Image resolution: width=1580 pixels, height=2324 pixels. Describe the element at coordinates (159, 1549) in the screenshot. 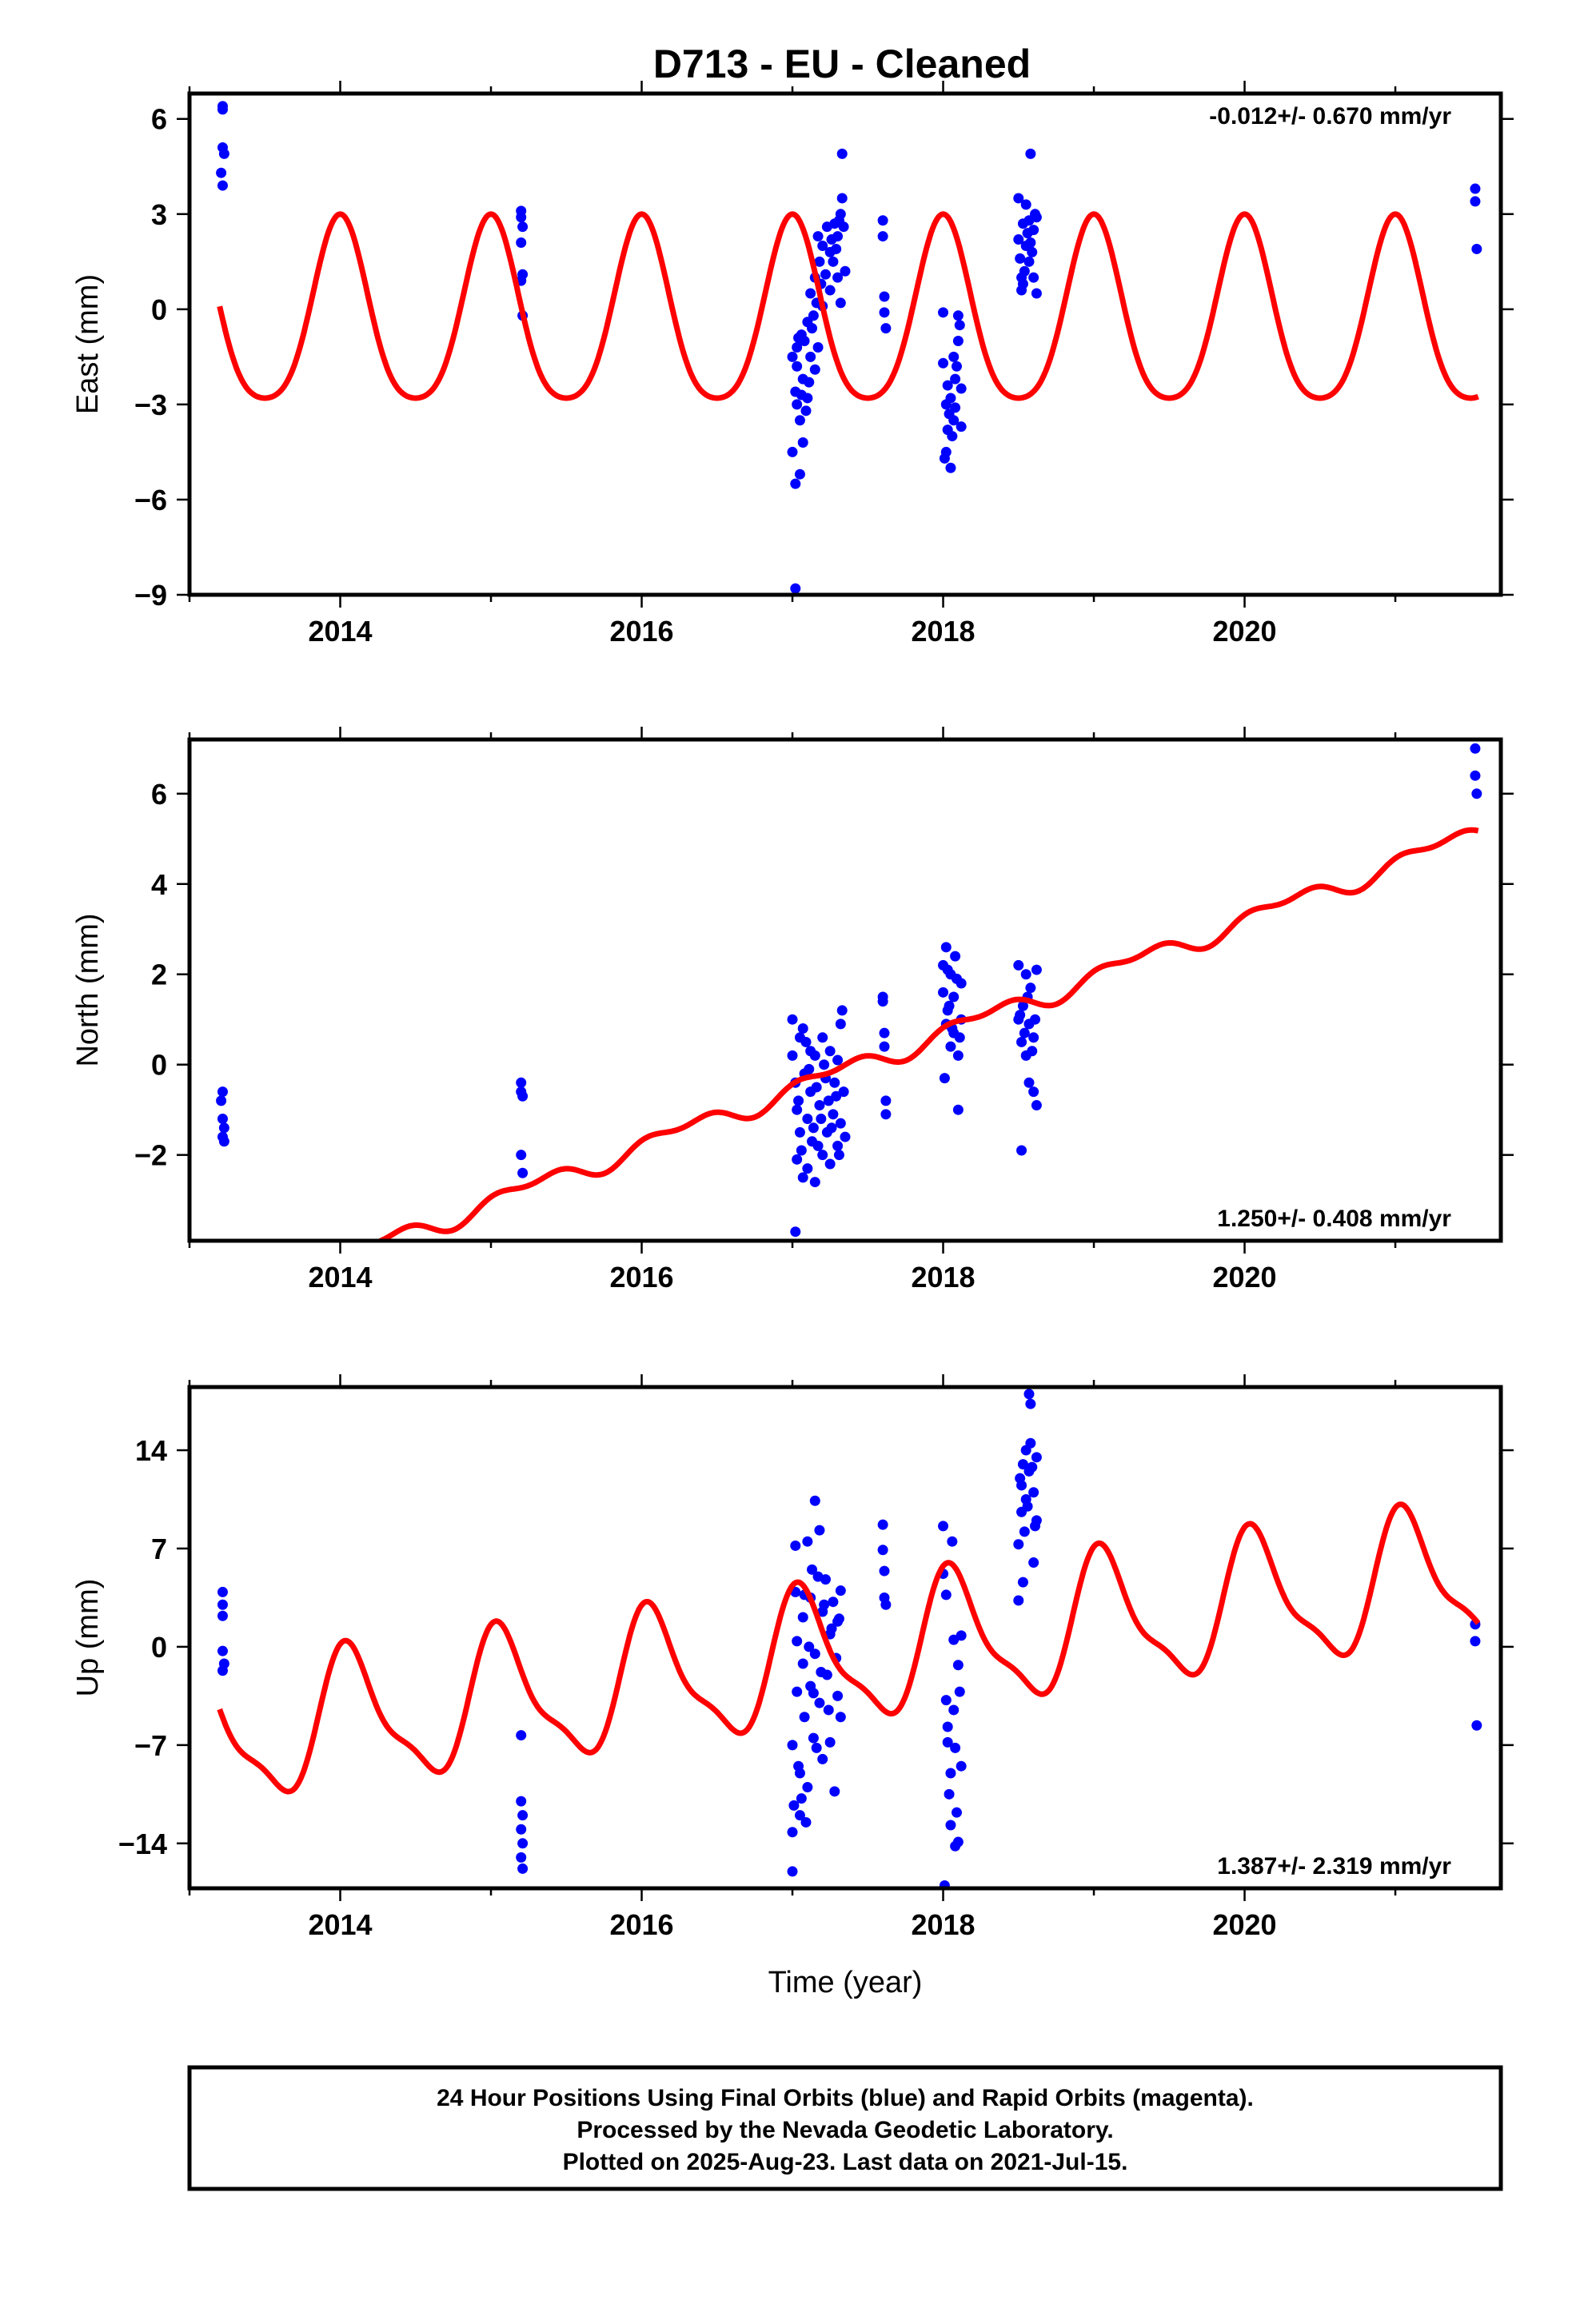

I see `y-tick-label: 7` at that location.